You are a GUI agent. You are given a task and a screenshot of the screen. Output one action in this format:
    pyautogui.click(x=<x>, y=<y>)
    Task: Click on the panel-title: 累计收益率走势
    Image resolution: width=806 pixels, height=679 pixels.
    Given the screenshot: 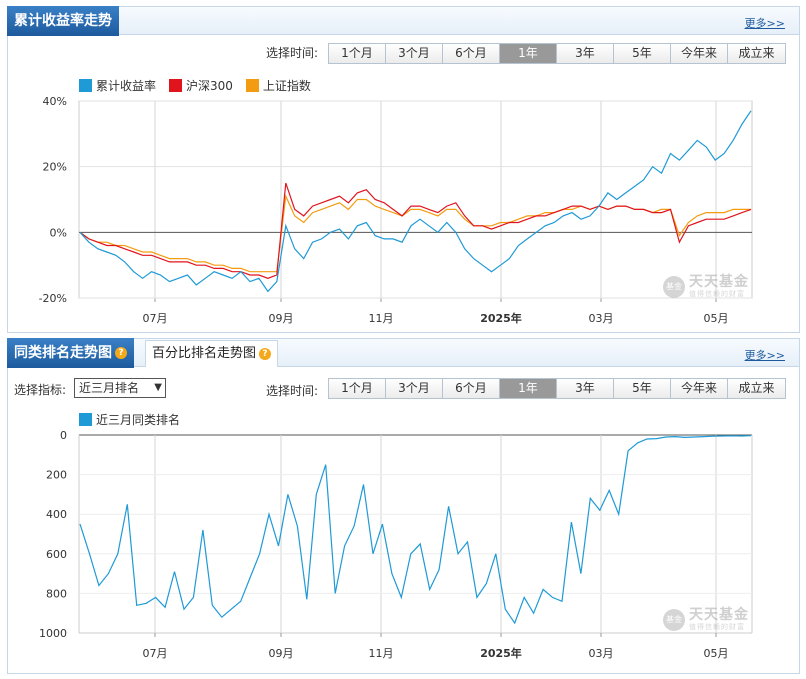 What is the action you would take?
    pyautogui.click(x=63, y=21)
    